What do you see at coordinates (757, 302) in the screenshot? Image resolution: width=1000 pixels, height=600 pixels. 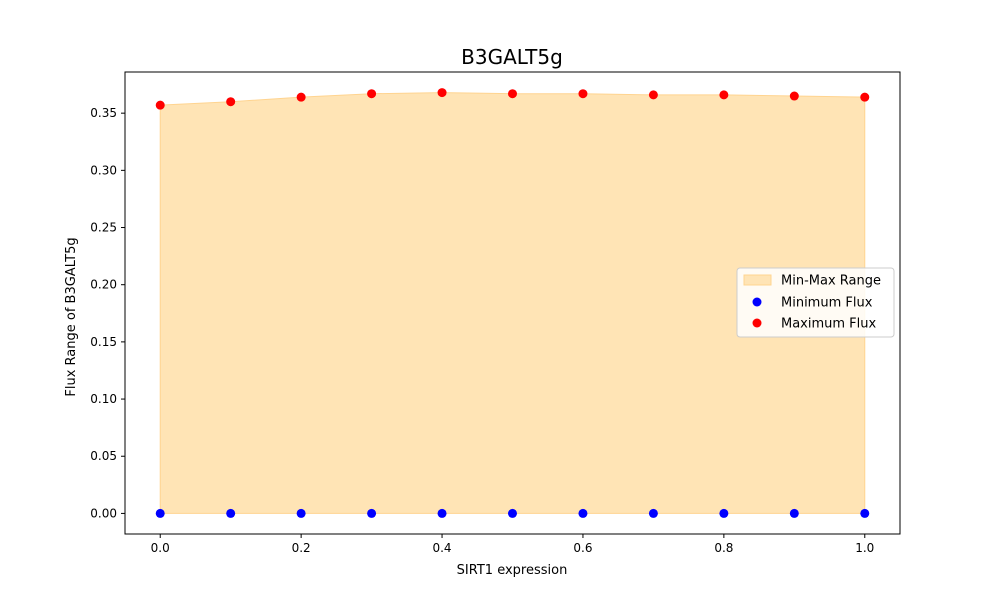 I see `legend-marker-minimum` at bounding box center [757, 302].